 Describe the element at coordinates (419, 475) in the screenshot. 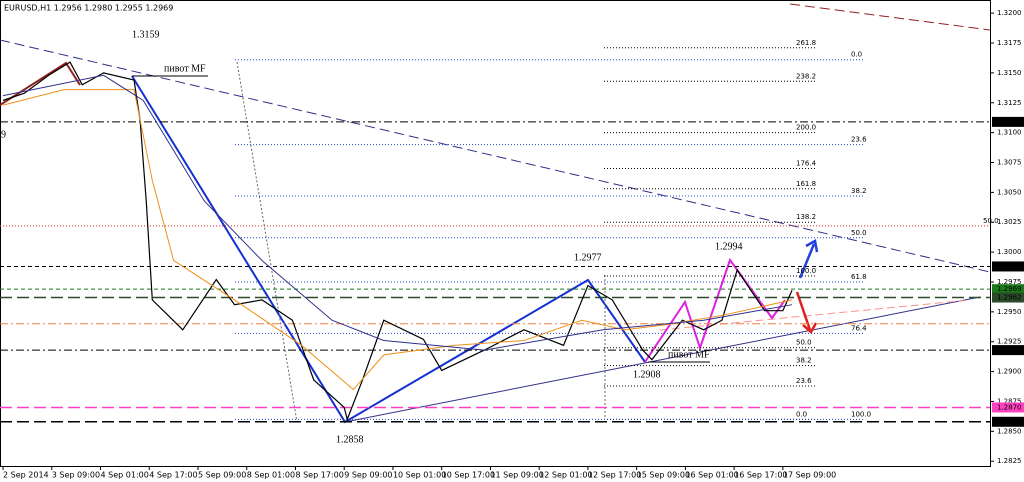

I see `x-tick-label: 10 Sep 01:00` at that location.